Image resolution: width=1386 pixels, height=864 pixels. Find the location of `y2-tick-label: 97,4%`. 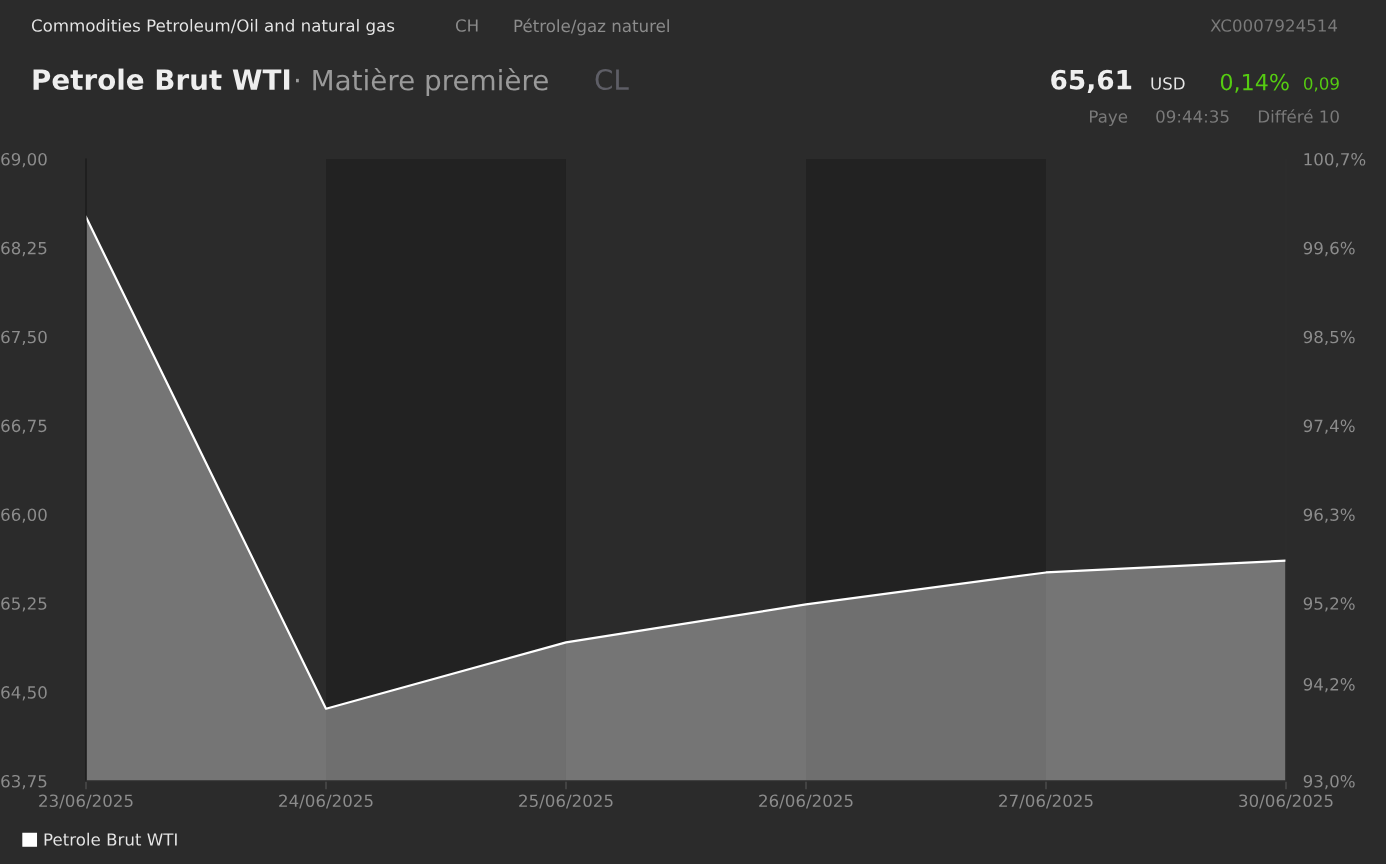

y2-tick-label: 97,4% is located at coordinates (1329, 426).